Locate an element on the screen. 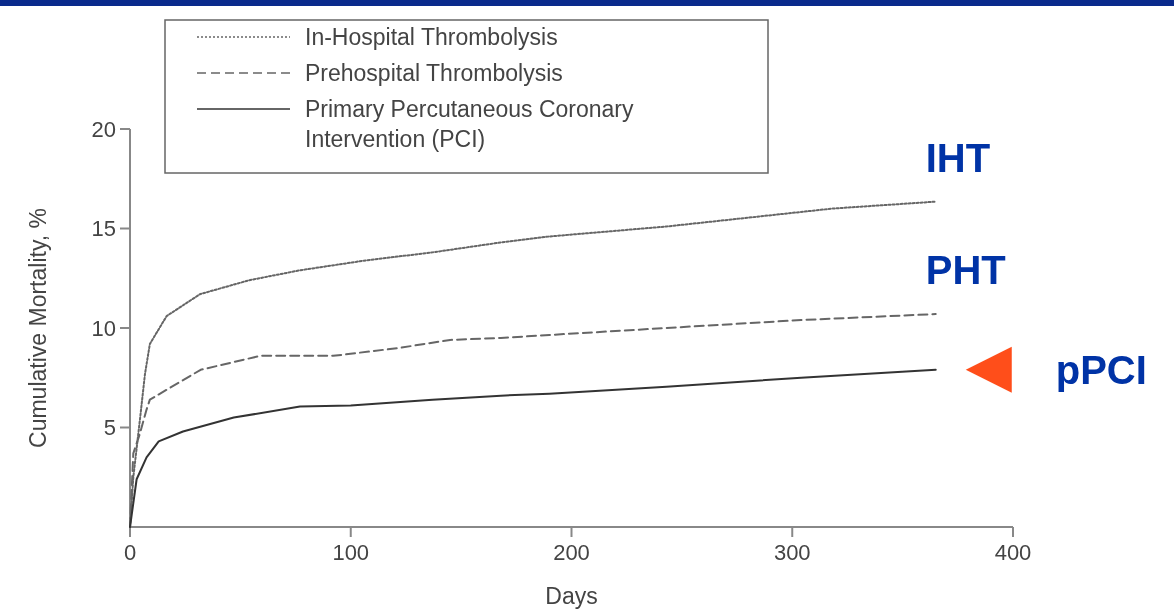  x-tick-label: 300 is located at coordinates (792, 552).